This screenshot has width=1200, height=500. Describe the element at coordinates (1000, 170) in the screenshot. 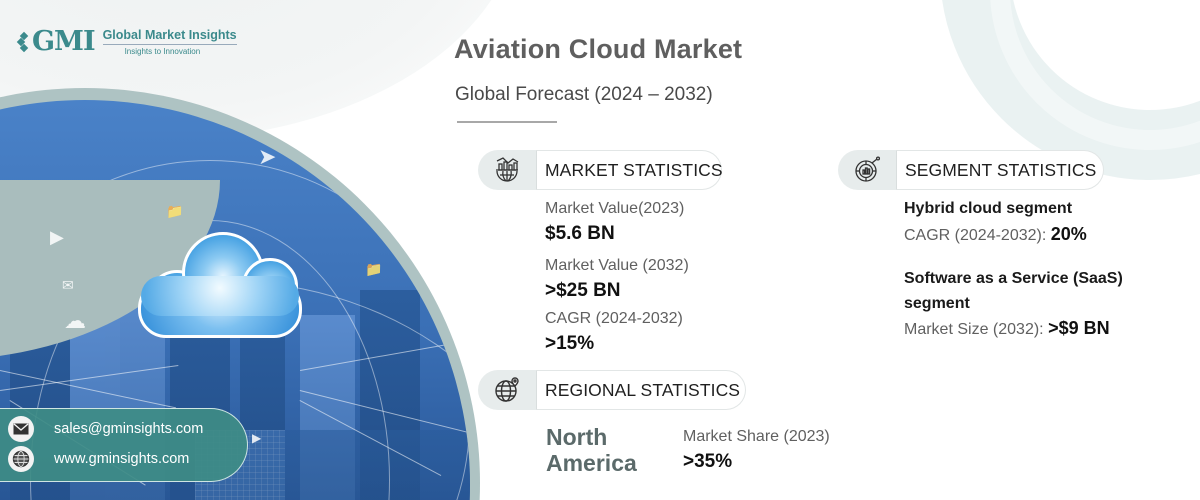

I see `segment-statistics-title: SEGMENT STATISTICS` at that location.